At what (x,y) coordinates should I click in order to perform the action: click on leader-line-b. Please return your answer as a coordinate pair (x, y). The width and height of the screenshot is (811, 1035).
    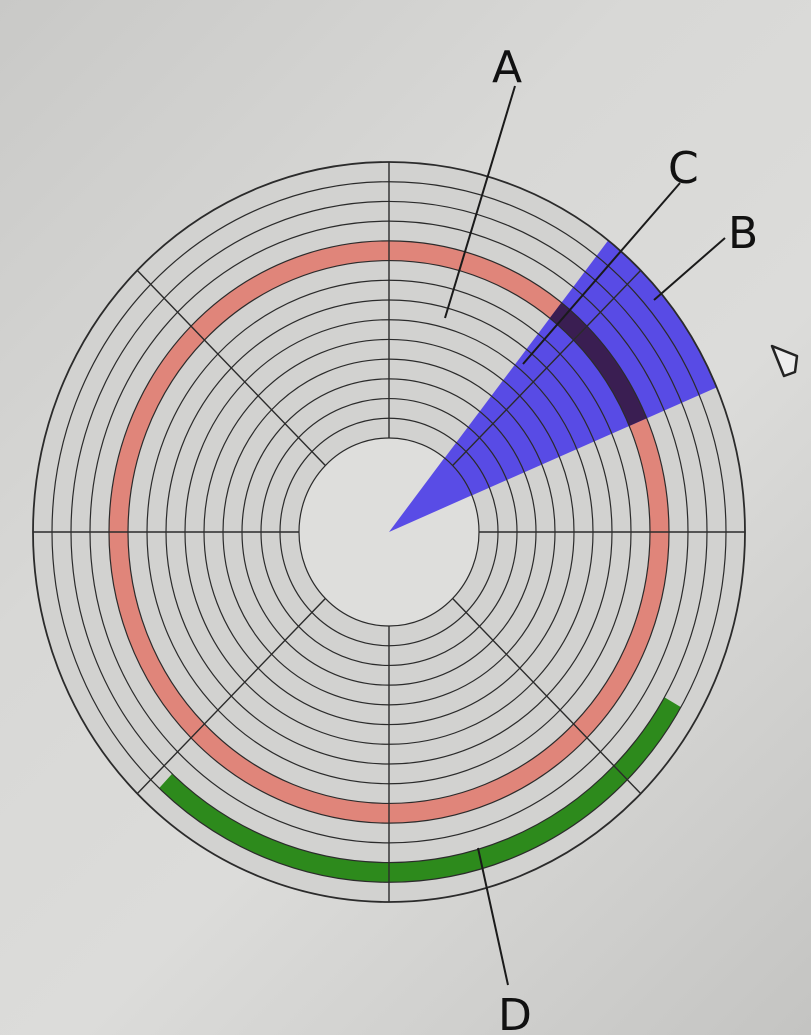
    Looking at the image, I should click on (689, 269).